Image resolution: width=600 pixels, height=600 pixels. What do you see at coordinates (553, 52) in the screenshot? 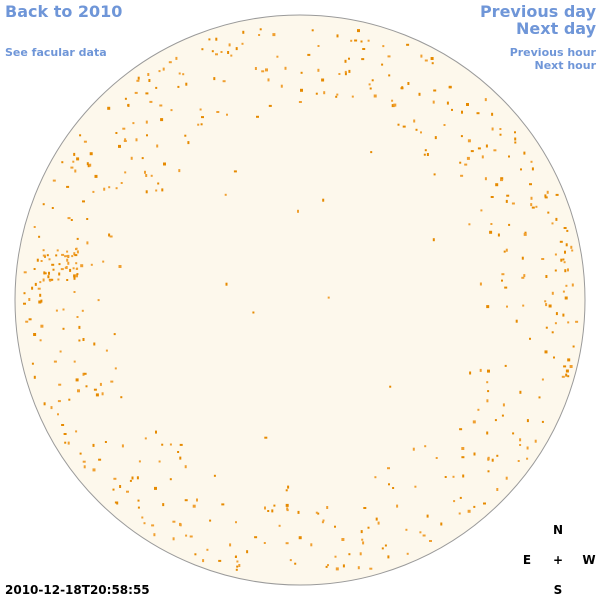
I see `previous-hour-link: Previous hour` at bounding box center [553, 52].